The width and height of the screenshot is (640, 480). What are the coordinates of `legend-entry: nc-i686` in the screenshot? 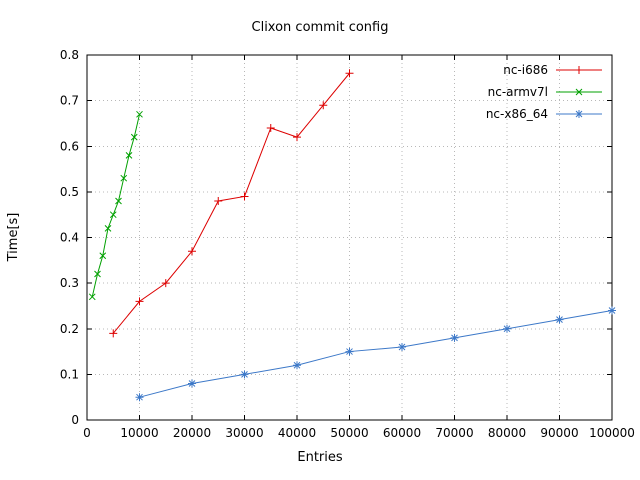 It's located at (552, 70).